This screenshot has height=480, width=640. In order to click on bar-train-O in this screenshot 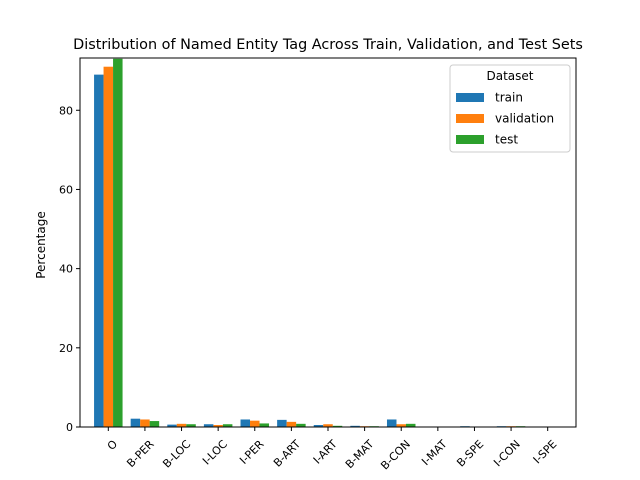, I will do `click(99, 250)`.